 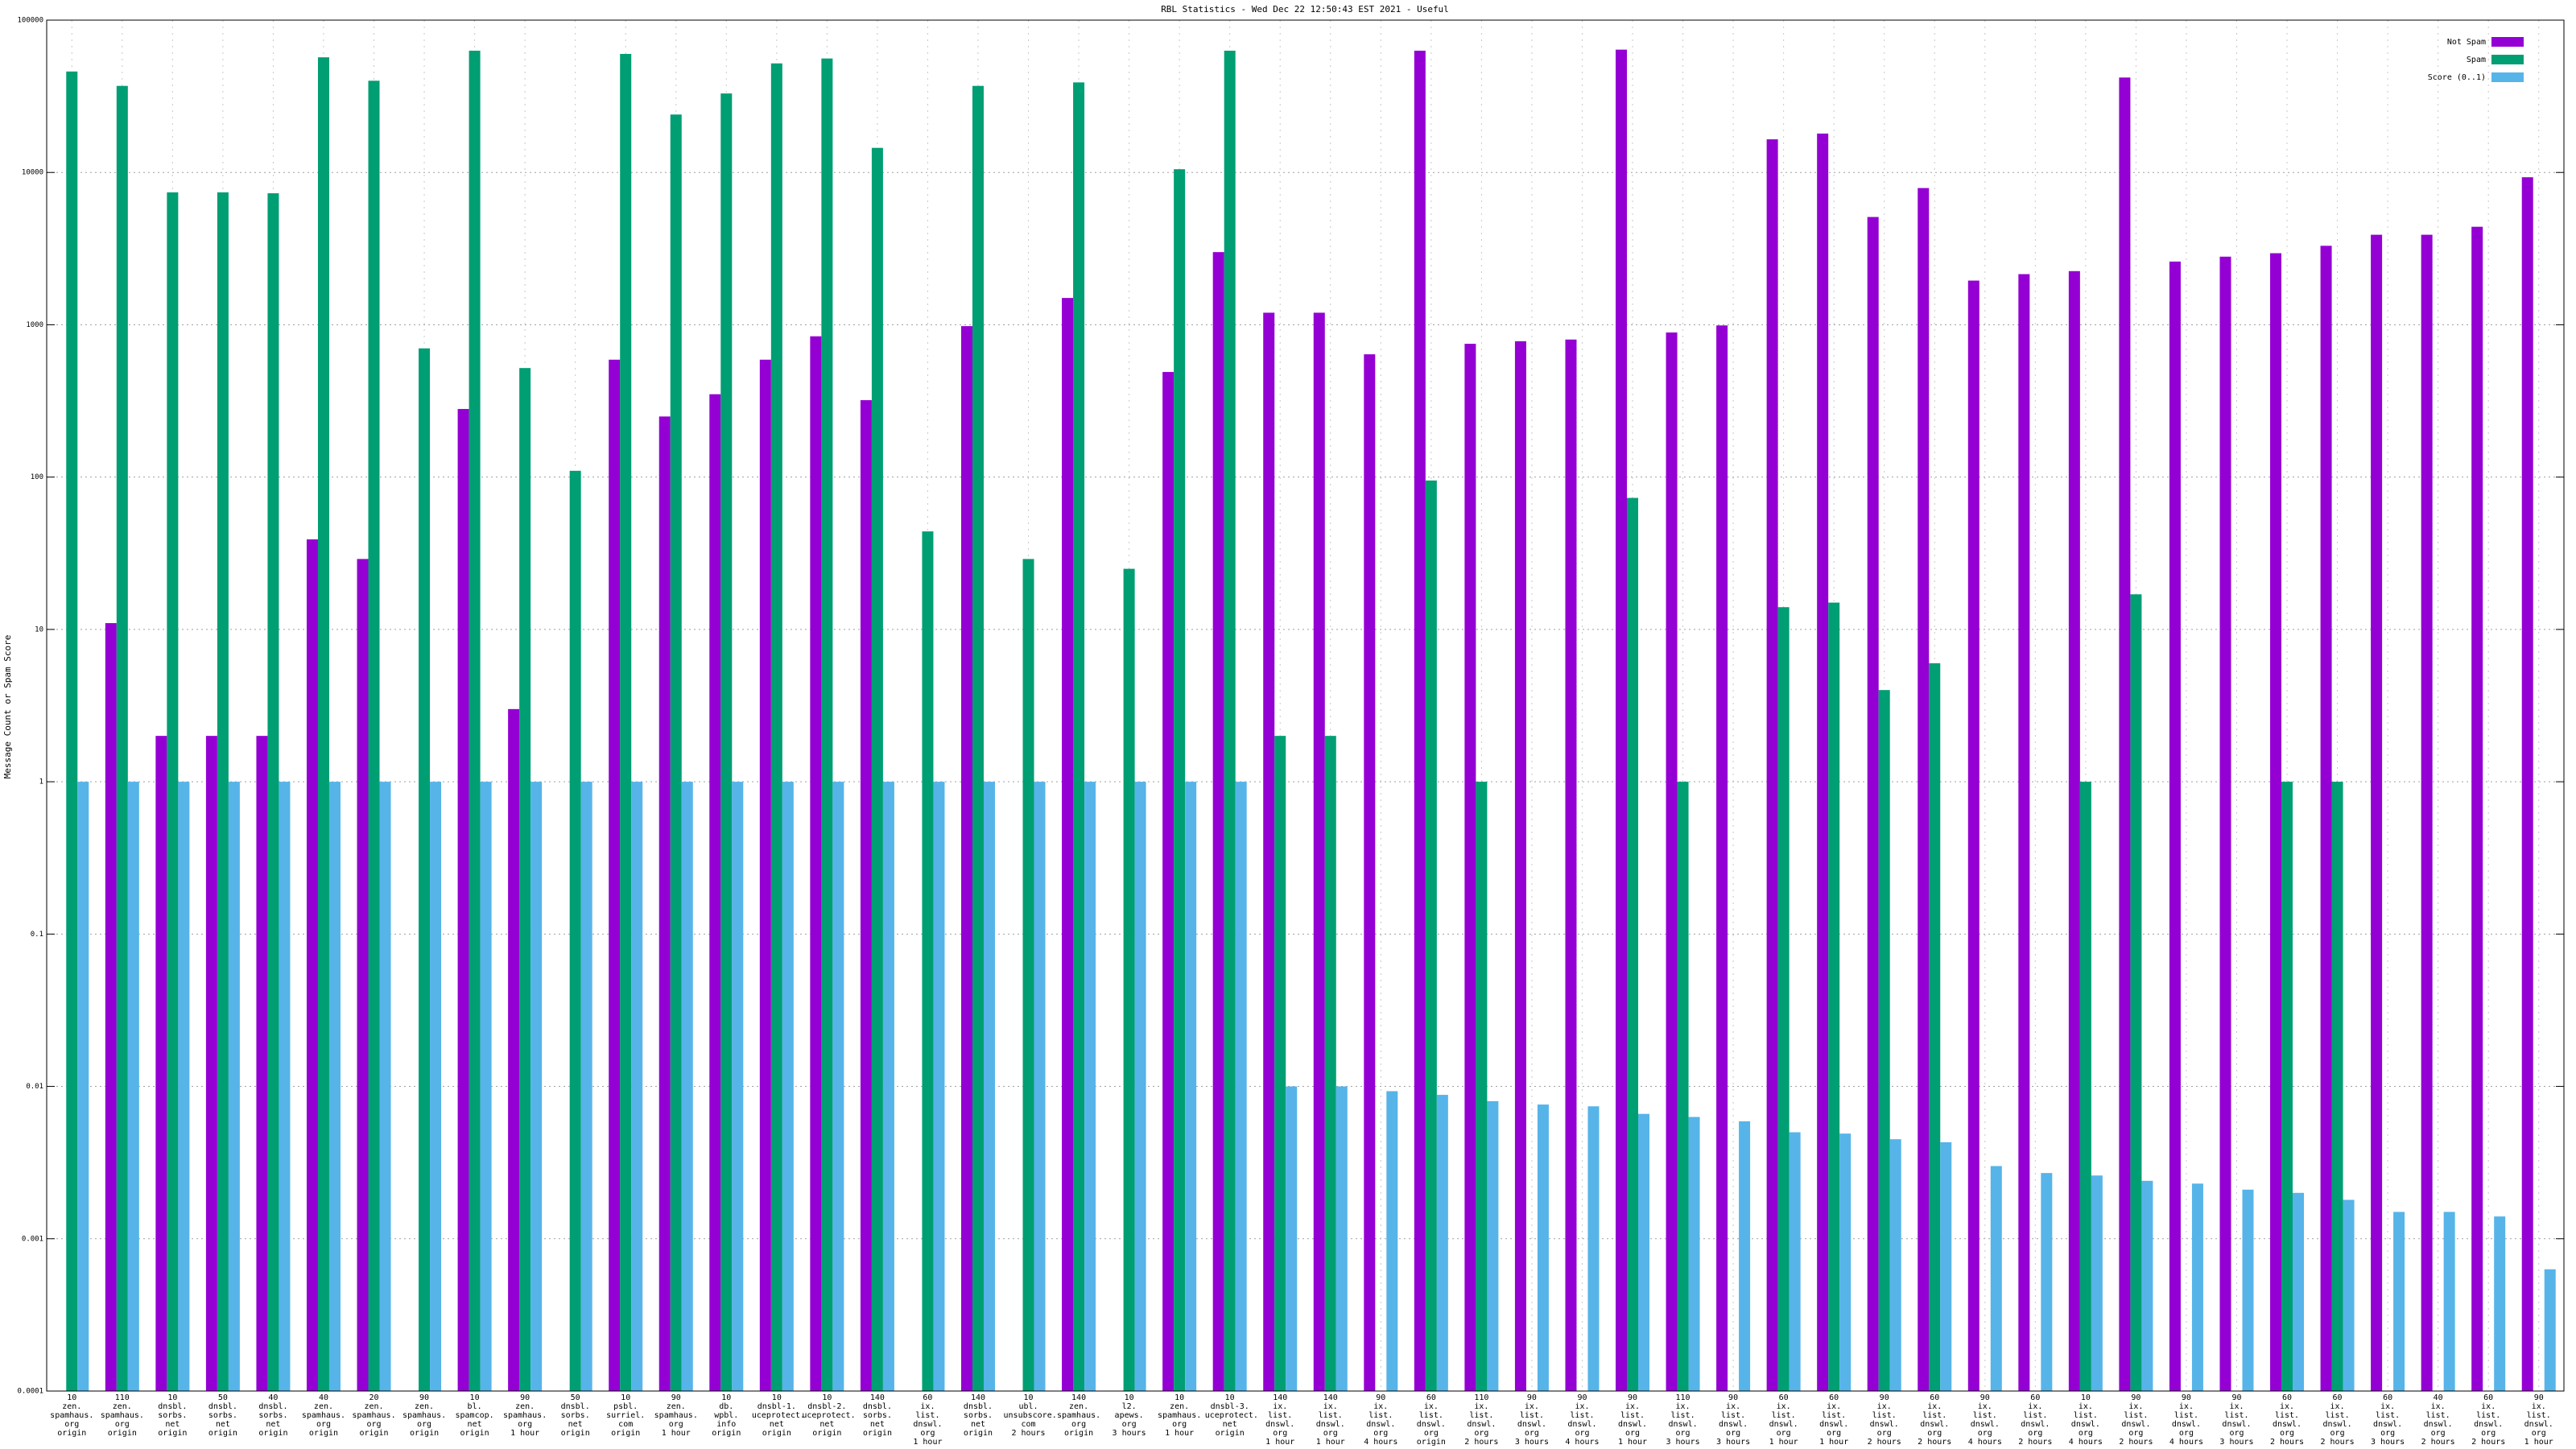 What do you see at coordinates (1884, 1420) in the screenshot?
I see `x-tick-label: 90 ix. list. dnswl. org 2 hours` at bounding box center [1884, 1420].